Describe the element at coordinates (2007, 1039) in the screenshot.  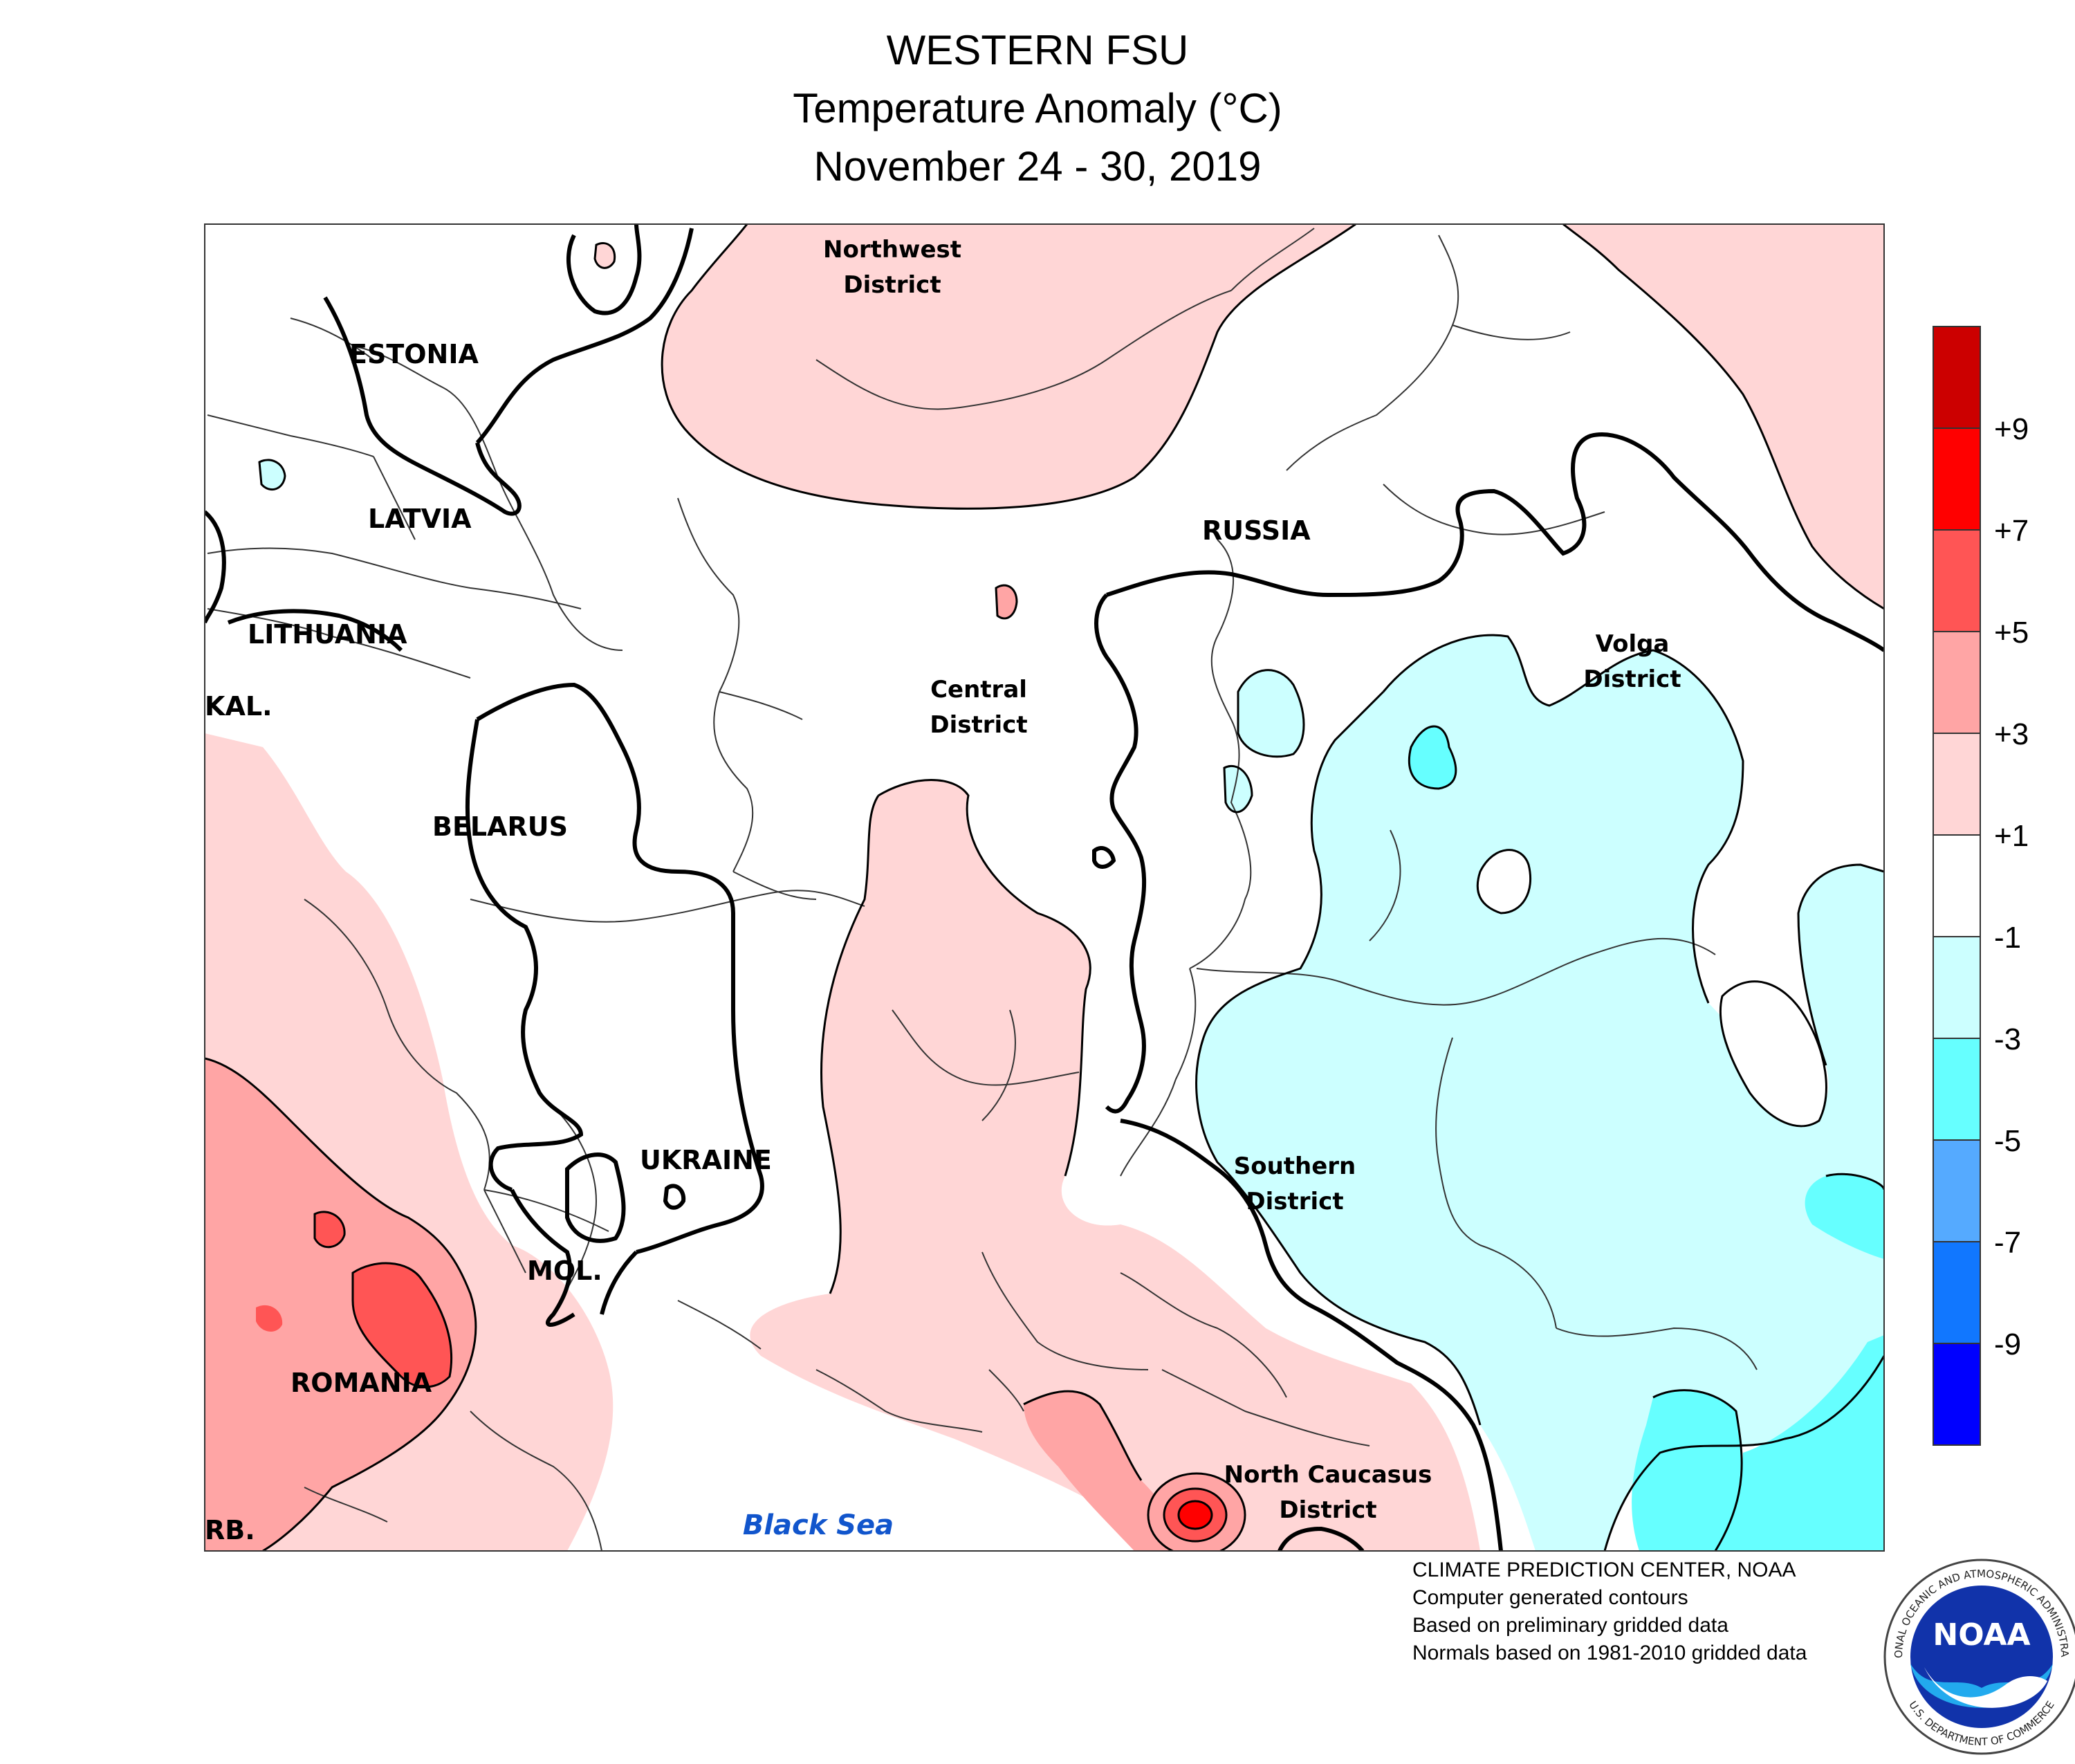
I see `legend-tick-label: -3` at that location.